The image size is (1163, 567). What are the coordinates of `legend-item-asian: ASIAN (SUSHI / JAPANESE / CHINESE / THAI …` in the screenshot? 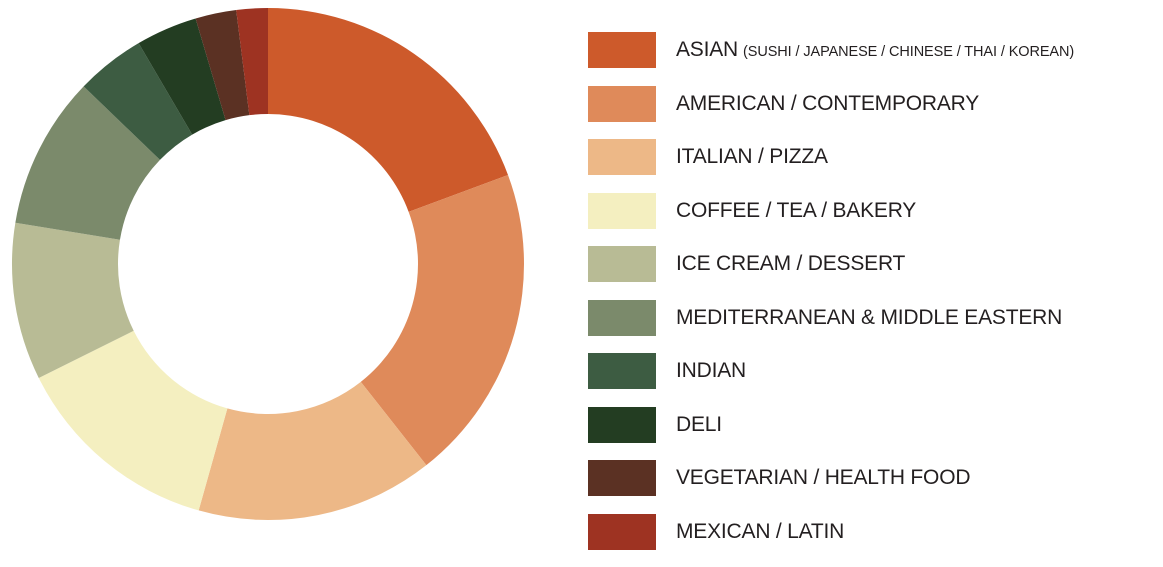 It's located at (873, 50).